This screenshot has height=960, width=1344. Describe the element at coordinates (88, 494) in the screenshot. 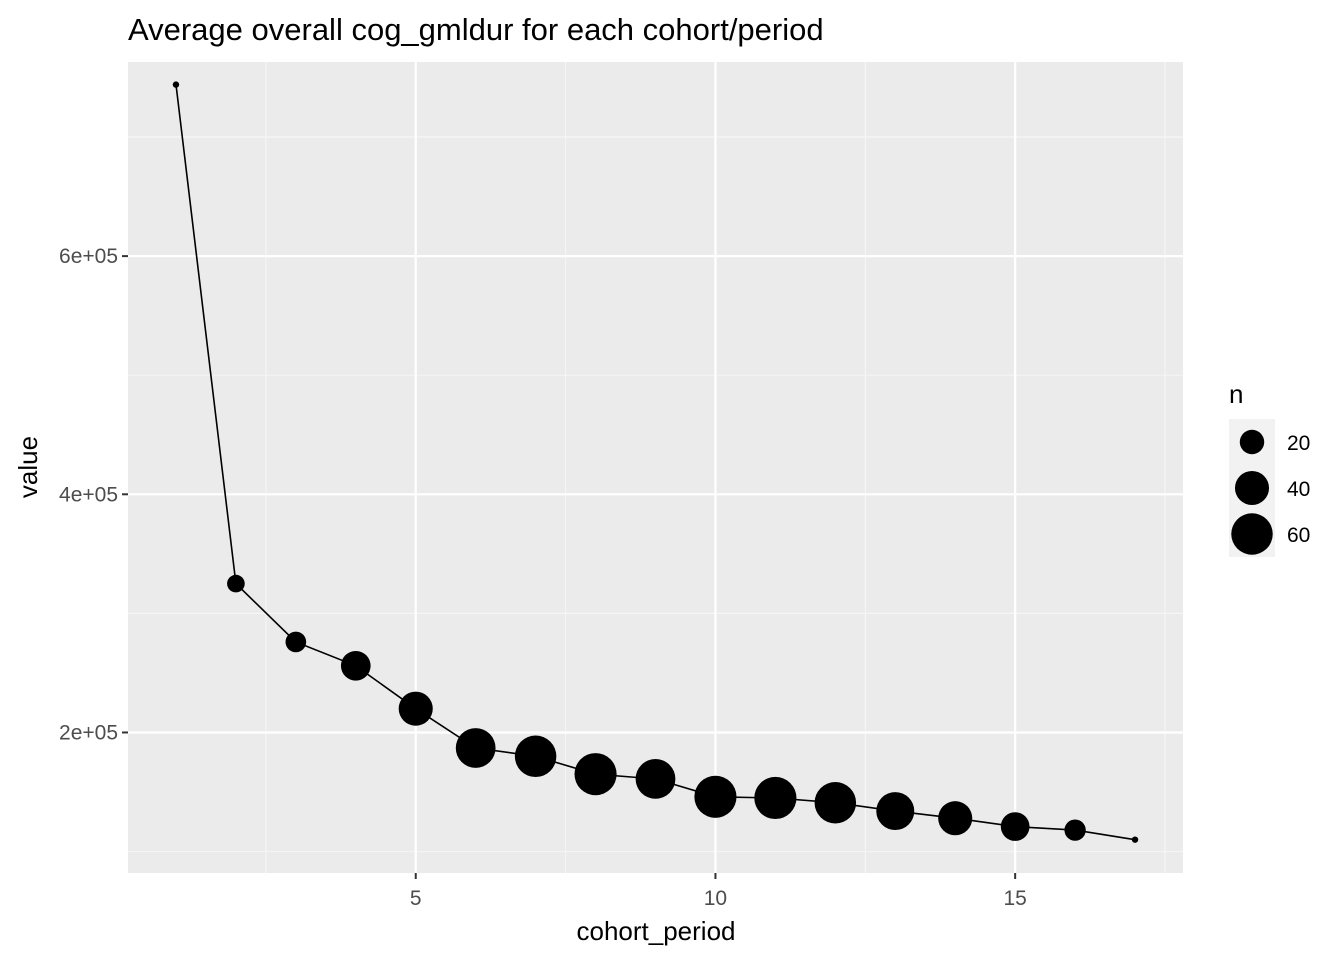

I see `y-tick-label: 4e+05` at that location.